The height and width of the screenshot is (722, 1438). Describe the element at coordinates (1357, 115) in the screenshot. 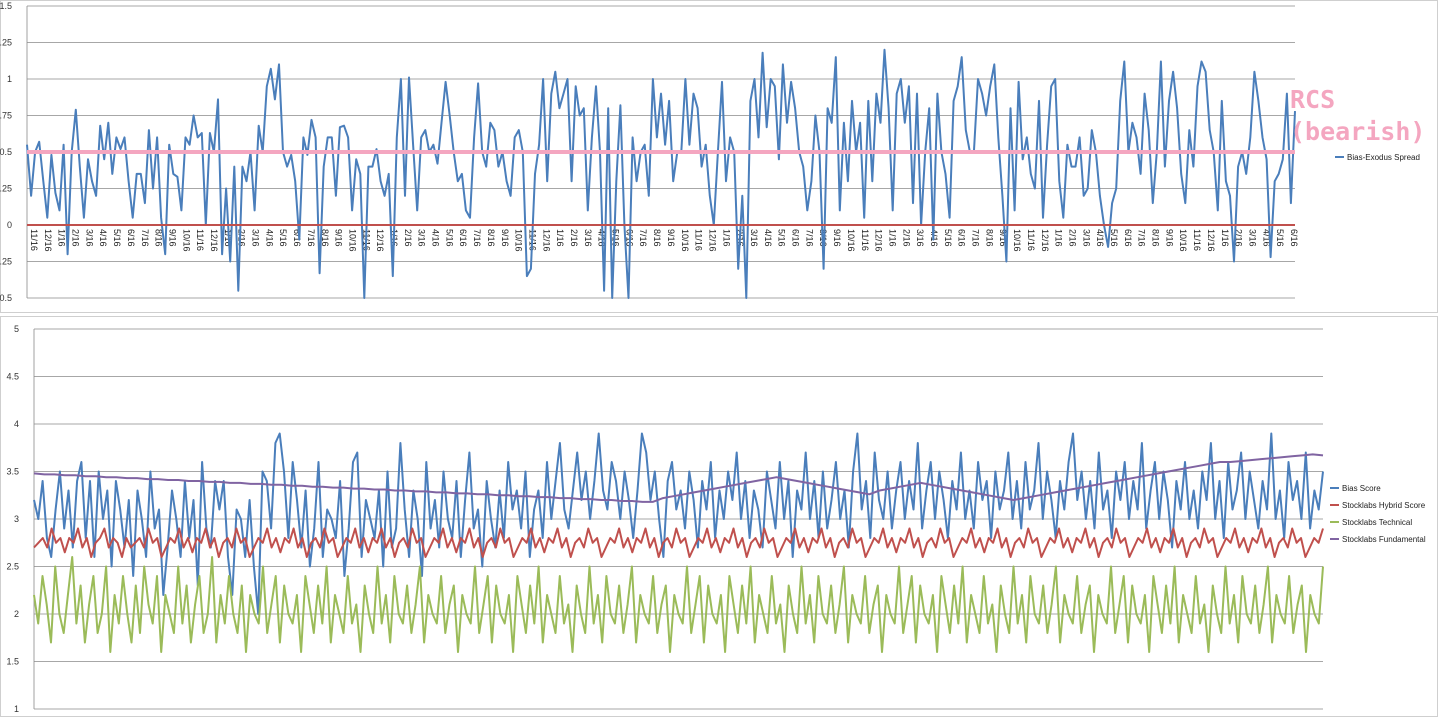

I see `rcs-bearish-annotation: RCS (bearish)` at that location.